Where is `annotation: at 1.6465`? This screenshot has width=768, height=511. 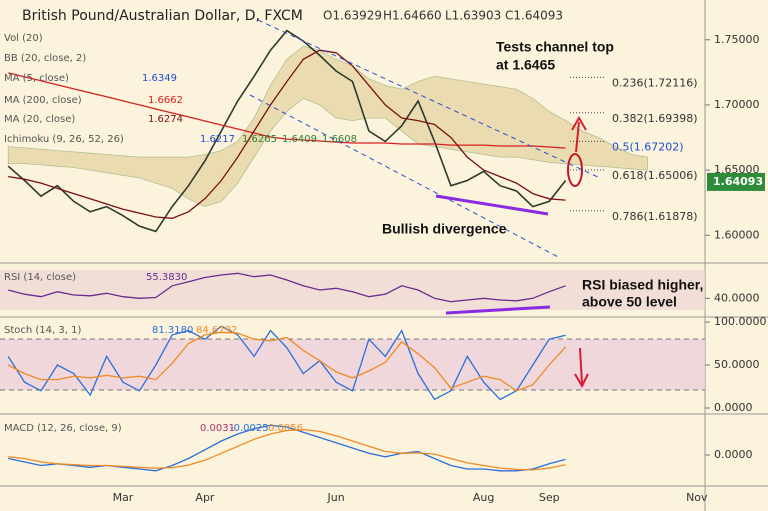 annotation: at 1.6465 is located at coordinates (525, 65).